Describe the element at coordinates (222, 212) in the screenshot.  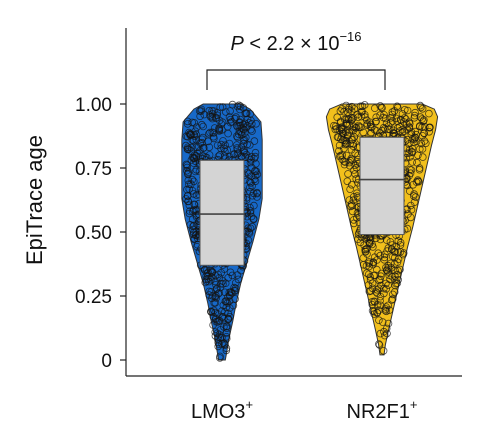
I see `box-lmo3` at that location.